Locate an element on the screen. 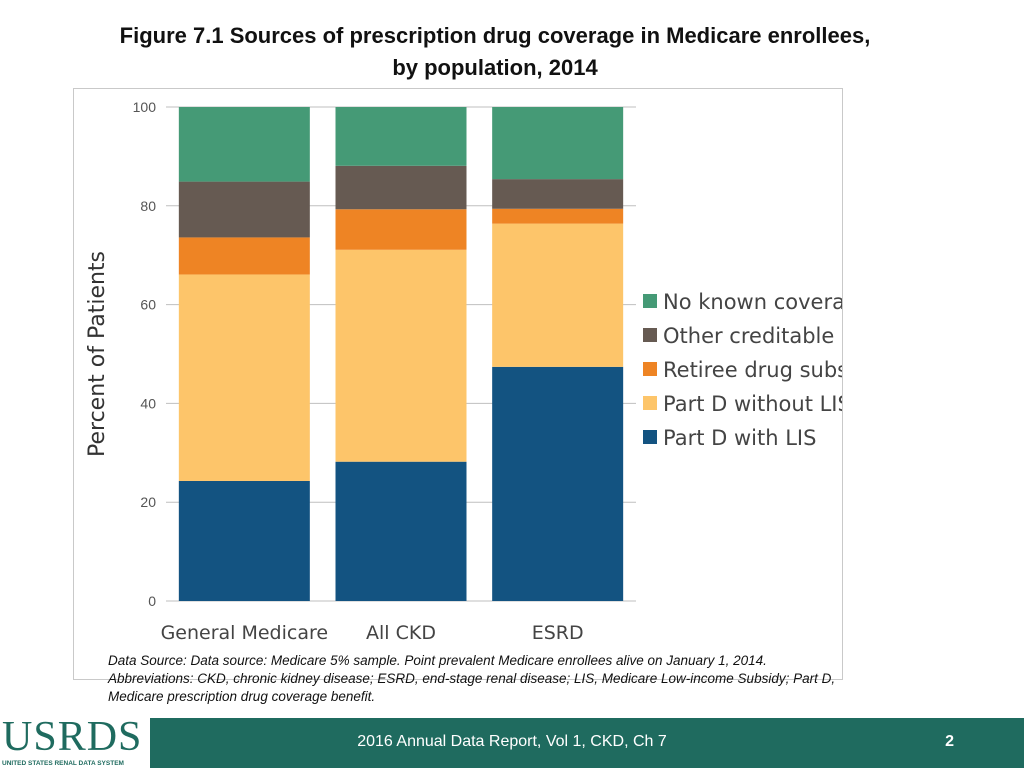  figure-title-line-2: by population, 2014 is located at coordinates (495, 67).